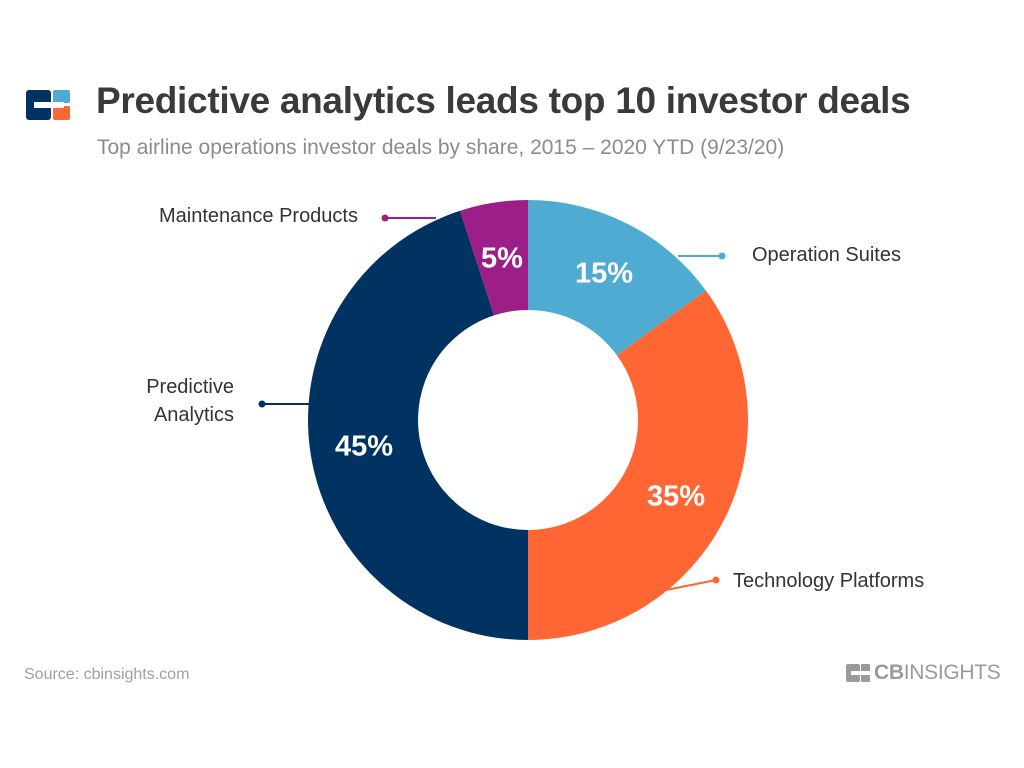 The width and height of the screenshot is (1024, 768). I want to click on category-label-technology-platforms: Technology Platforms, so click(828, 581).